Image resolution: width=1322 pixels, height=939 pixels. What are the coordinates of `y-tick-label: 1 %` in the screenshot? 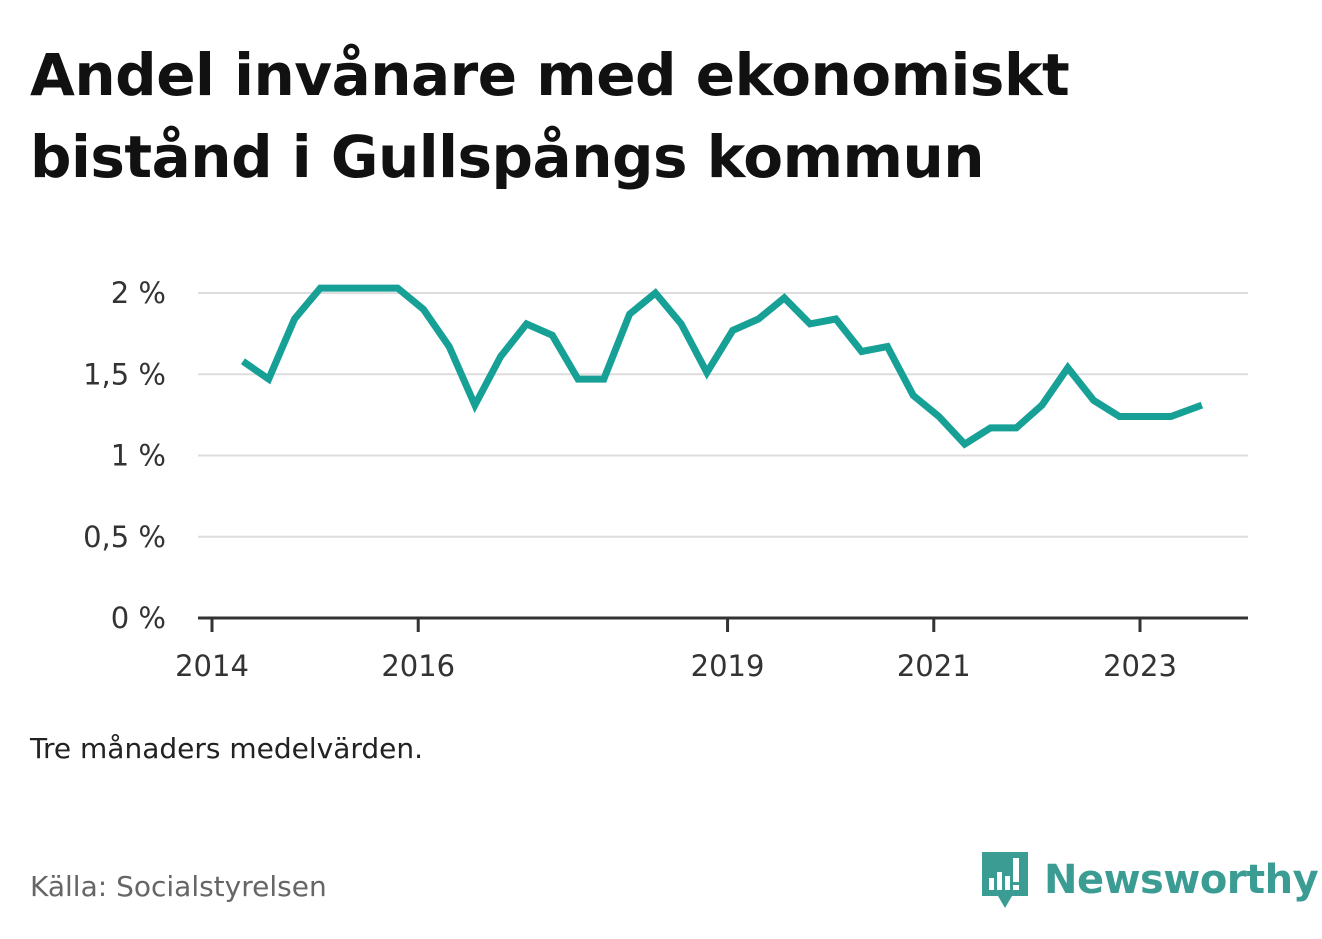 It's located at (138, 456).